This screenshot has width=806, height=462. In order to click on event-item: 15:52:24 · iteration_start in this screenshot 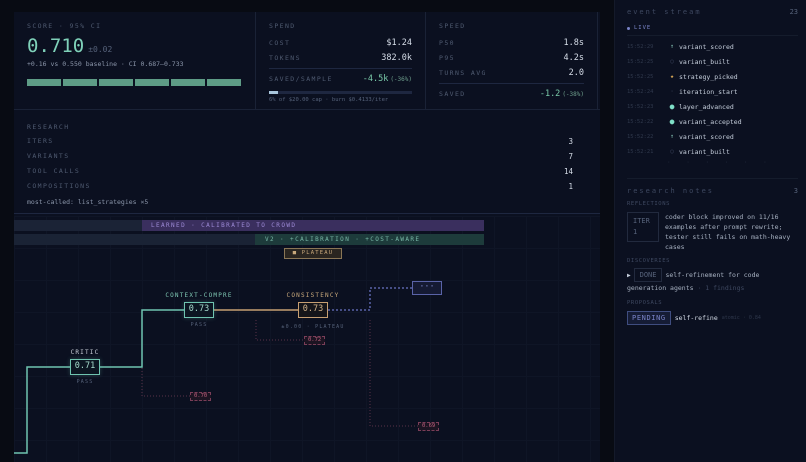, I will do `click(712, 91)`.